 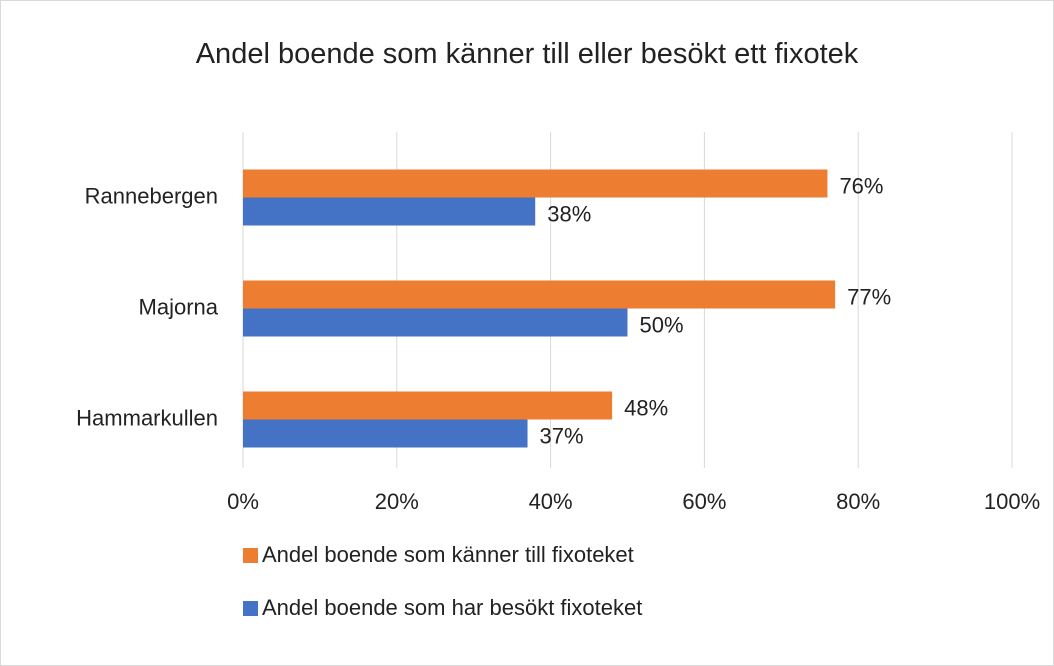 I want to click on data-label: 50%, so click(x=662, y=324).